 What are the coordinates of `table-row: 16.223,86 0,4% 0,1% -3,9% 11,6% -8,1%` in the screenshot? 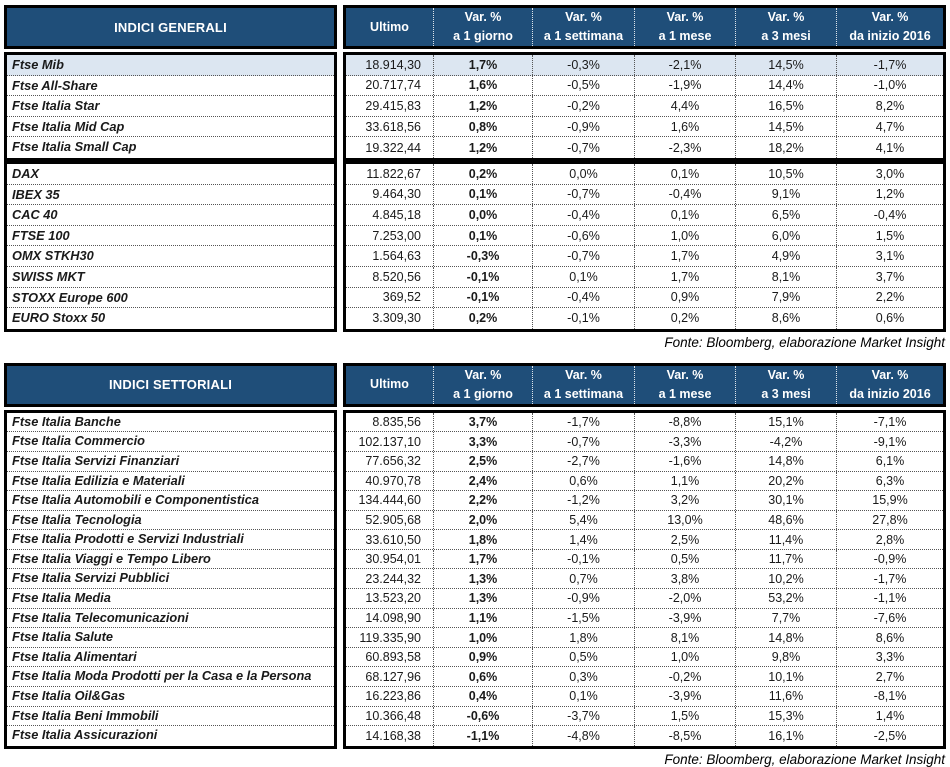 It's located at (644, 697).